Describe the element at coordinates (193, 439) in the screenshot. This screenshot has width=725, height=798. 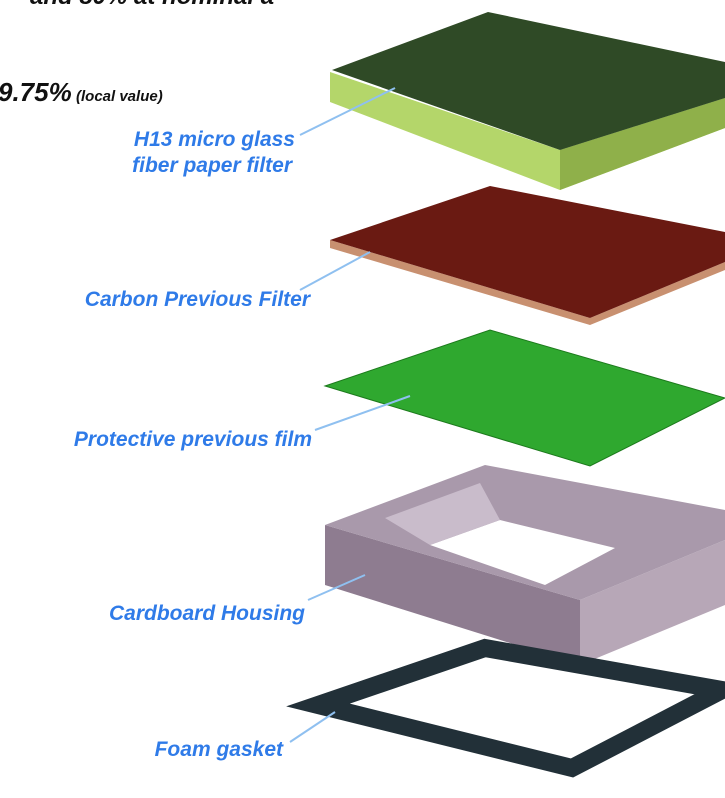
I see `layer-label: Protective previous film` at that location.